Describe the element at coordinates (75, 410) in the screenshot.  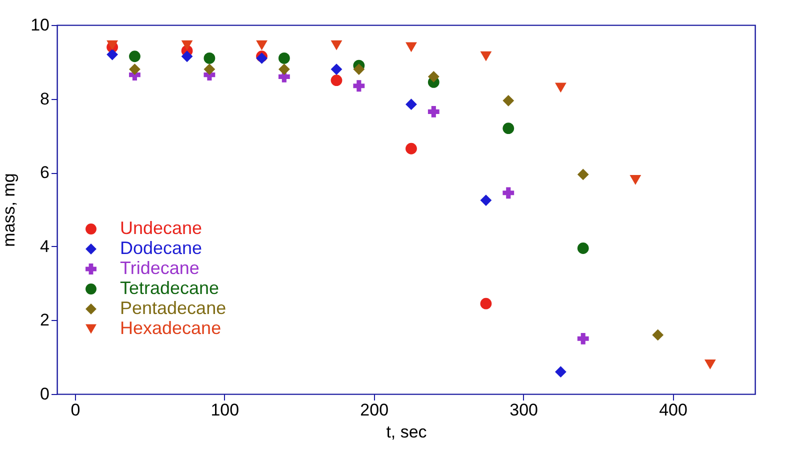
I see `x-tick-label: 0` at that location.